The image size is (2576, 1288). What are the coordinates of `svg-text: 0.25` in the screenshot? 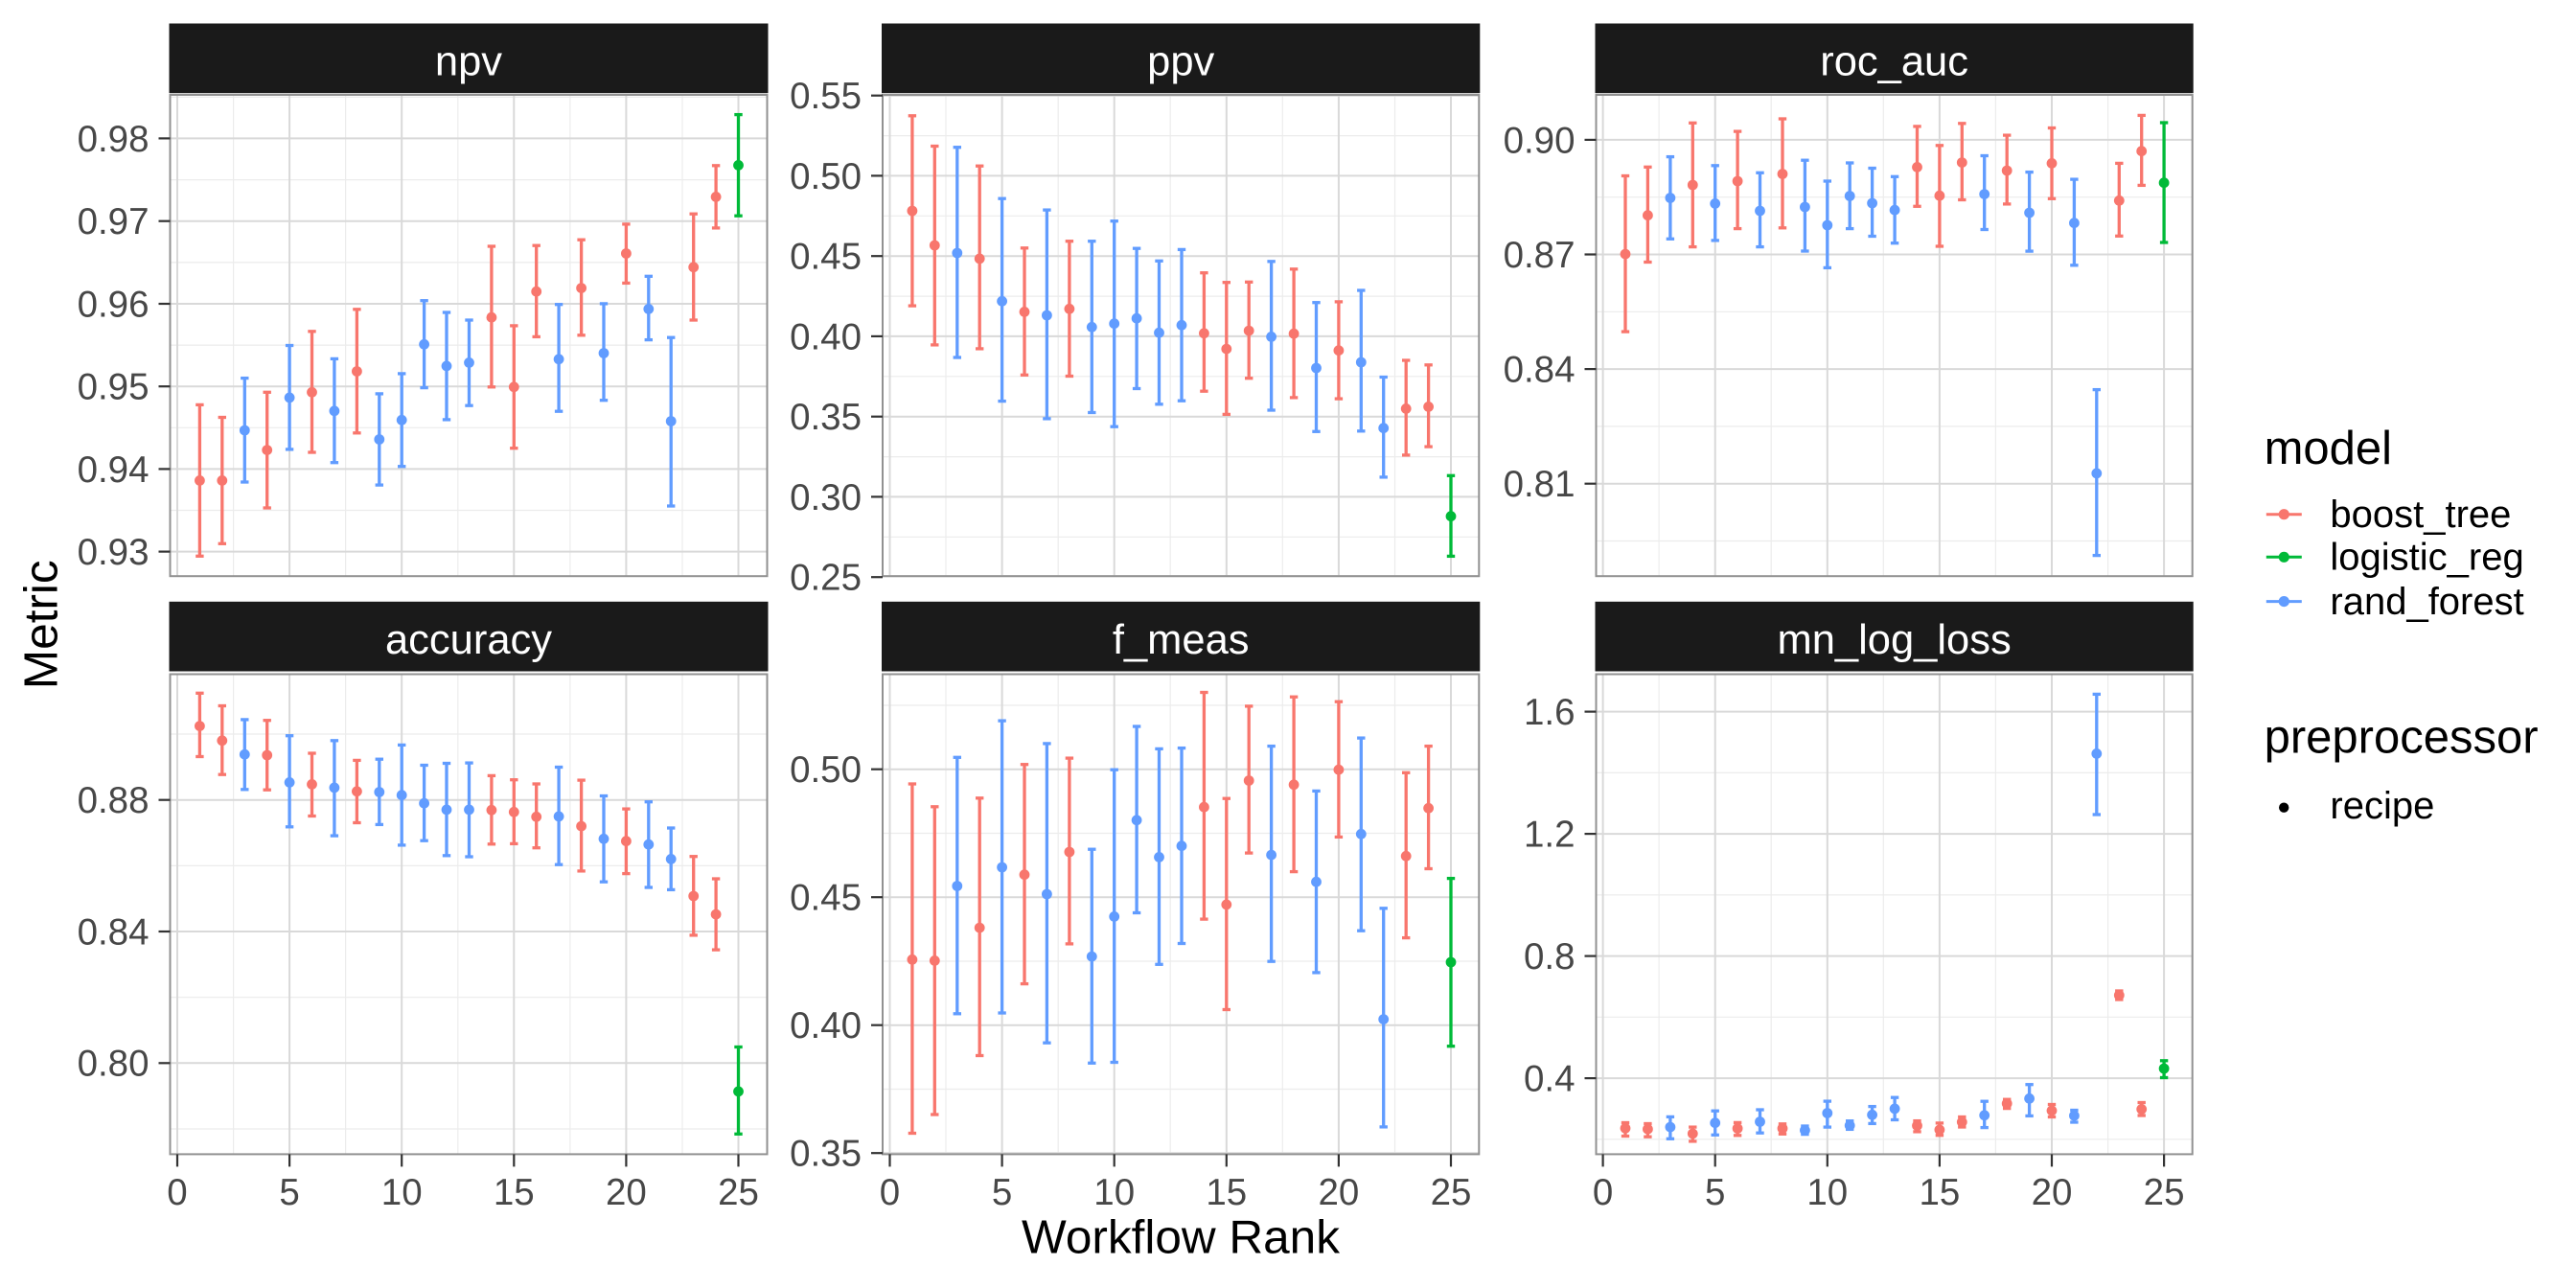 It's located at (826, 578).